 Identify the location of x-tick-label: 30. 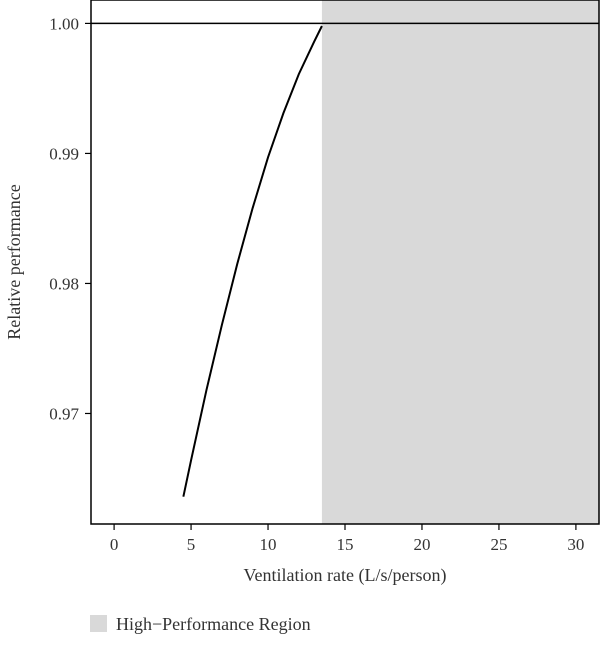
(575, 544).